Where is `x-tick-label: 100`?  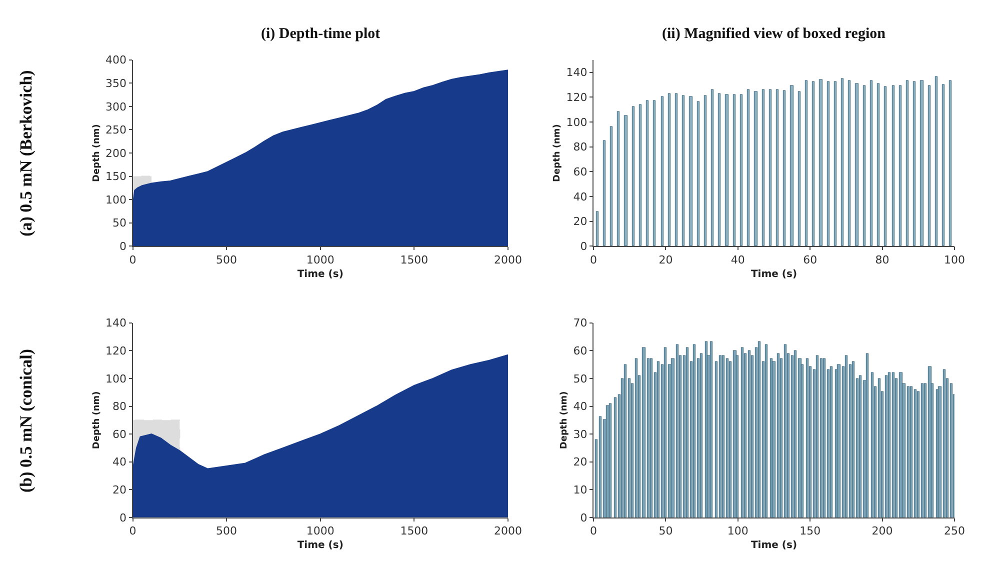 x-tick-label: 100 is located at coordinates (737, 531).